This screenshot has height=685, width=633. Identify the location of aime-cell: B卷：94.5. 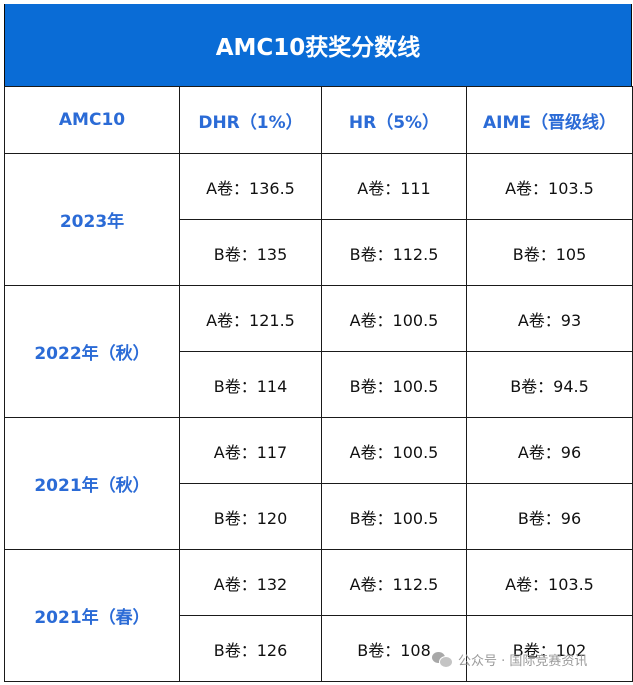
(549, 384).